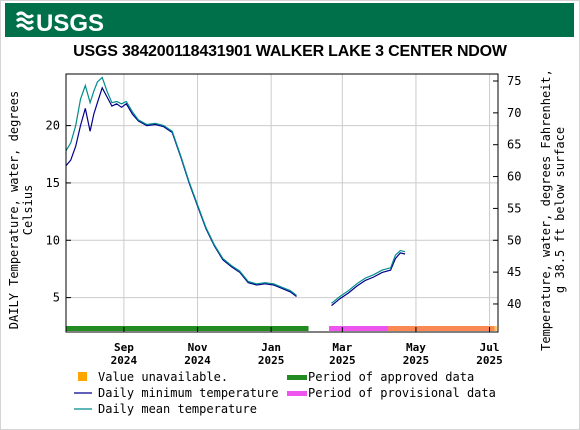 The width and height of the screenshot is (580, 430). I want to click on legend-label: Period of approved data, so click(391, 377).